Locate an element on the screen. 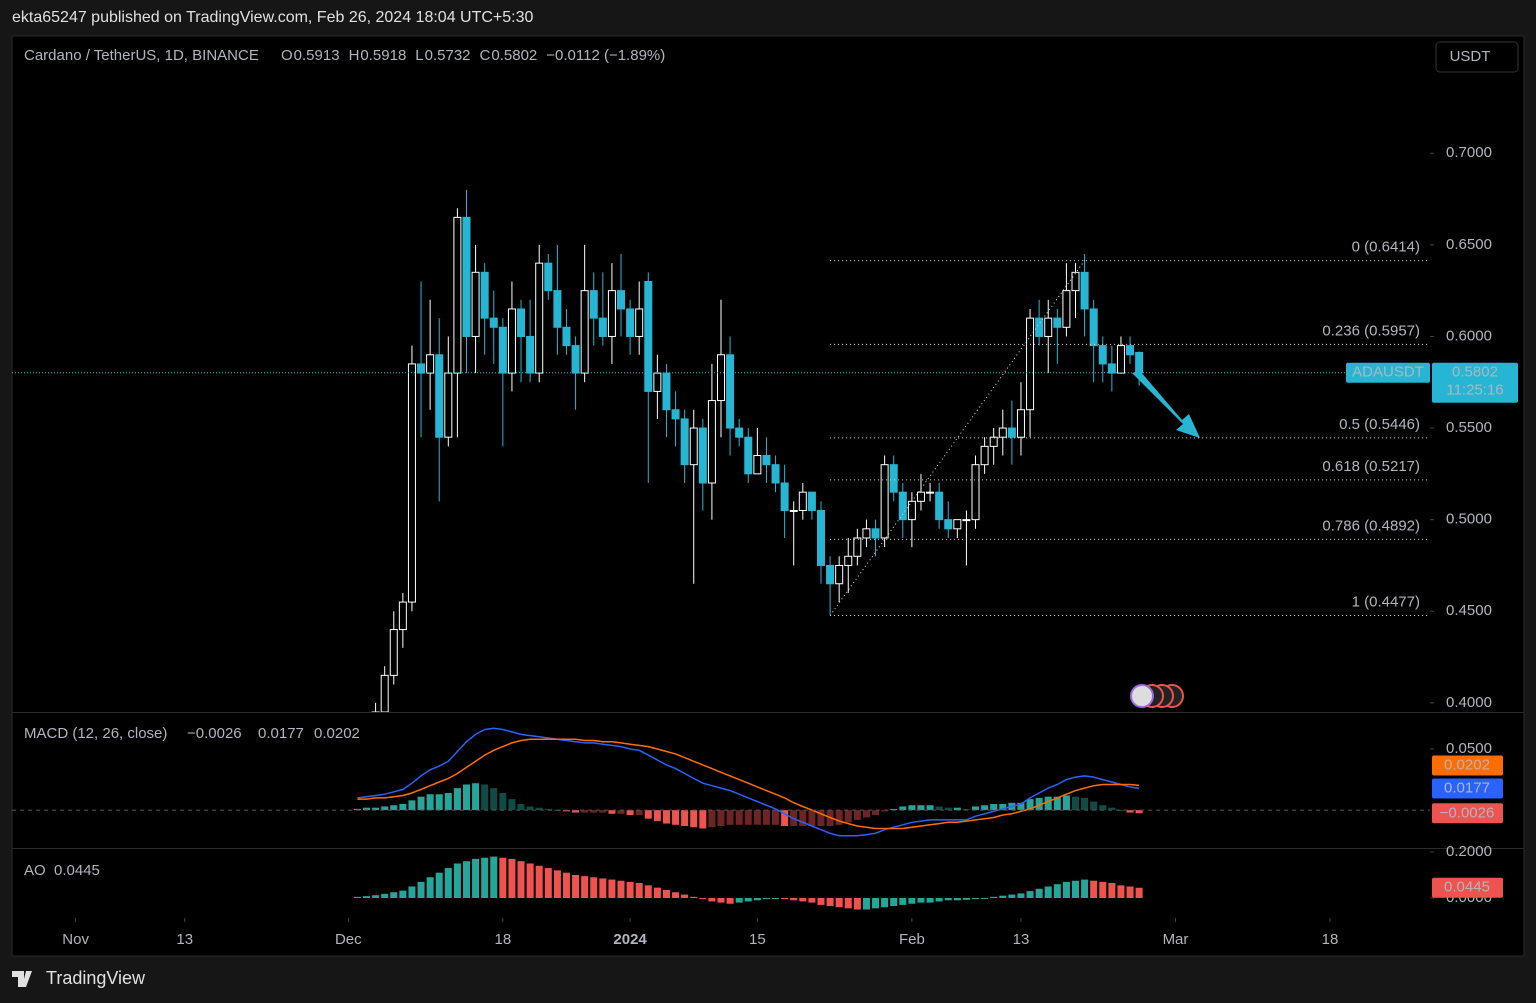  signal-value: 0.0202 is located at coordinates (337, 733).